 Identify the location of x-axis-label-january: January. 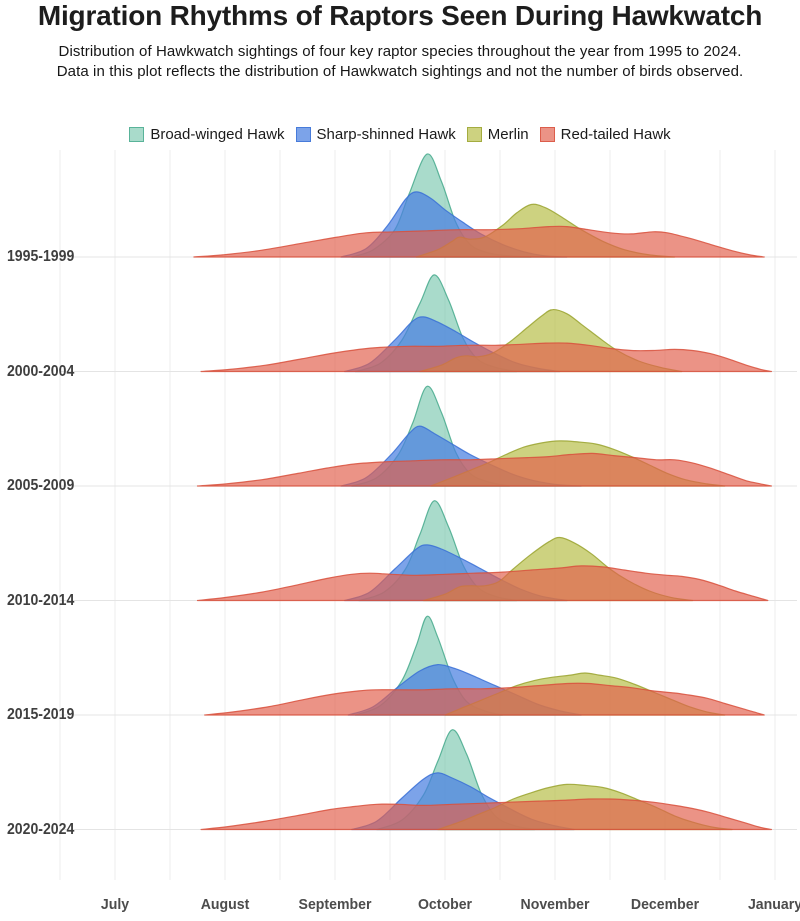
(773, 904).